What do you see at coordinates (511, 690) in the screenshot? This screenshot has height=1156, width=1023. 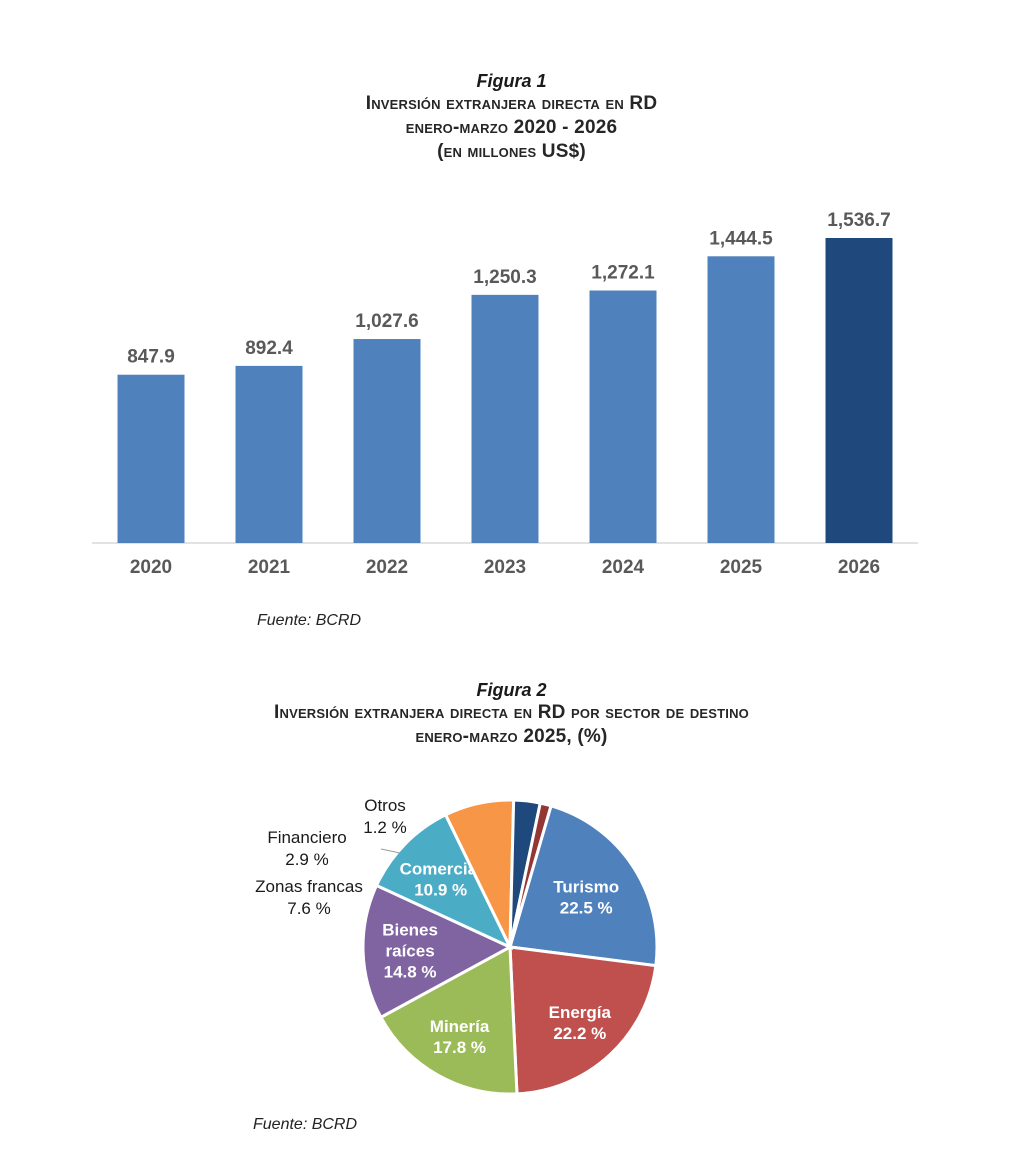 I see `figure2-label: Figura 2` at bounding box center [511, 690].